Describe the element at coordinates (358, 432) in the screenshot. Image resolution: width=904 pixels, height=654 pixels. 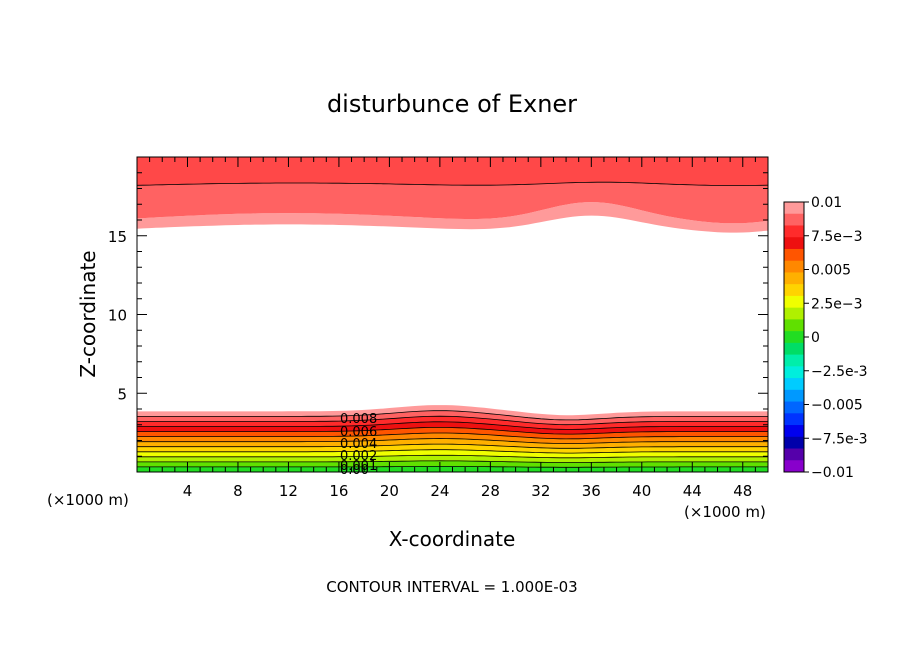
I see `contour-label: 0.006` at that location.